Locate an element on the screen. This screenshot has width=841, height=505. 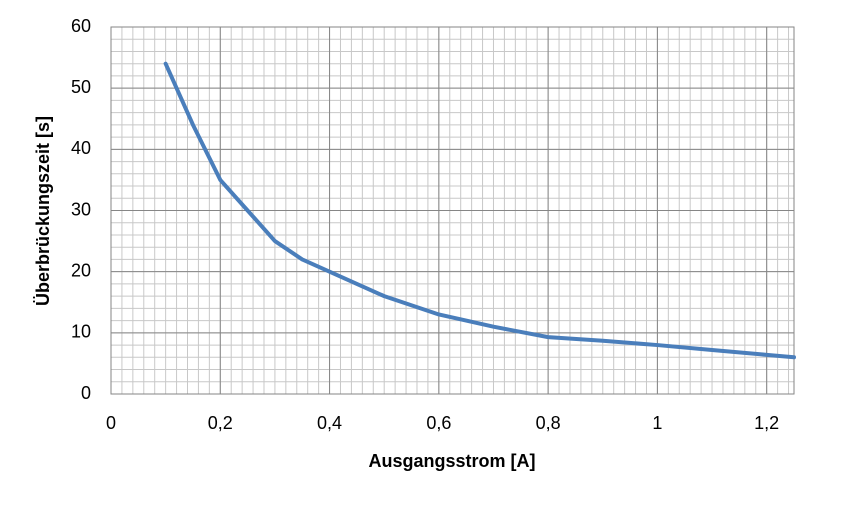
y-tick-label: 60 is located at coordinates (81, 26).